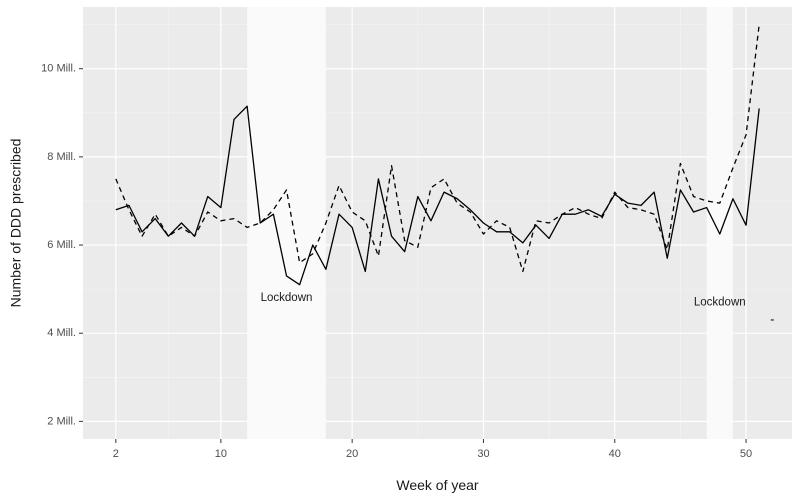  What do you see at coordinates (221, 454) in the screenshot?
I see `x-tick-label: 10` at bounding box center [221, 454].